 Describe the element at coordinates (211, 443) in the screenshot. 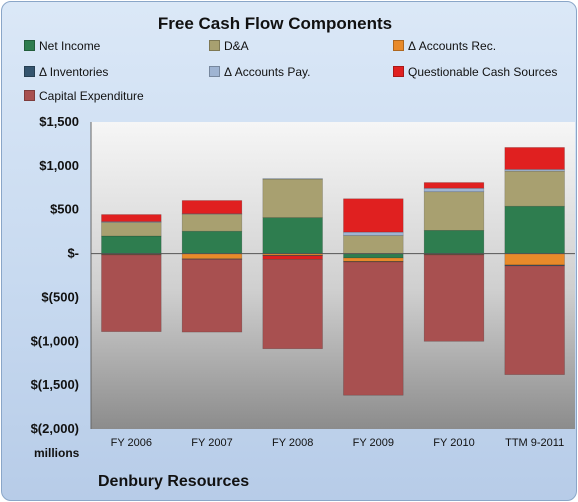

I see `x-tick-label: FY 2007` at that location.